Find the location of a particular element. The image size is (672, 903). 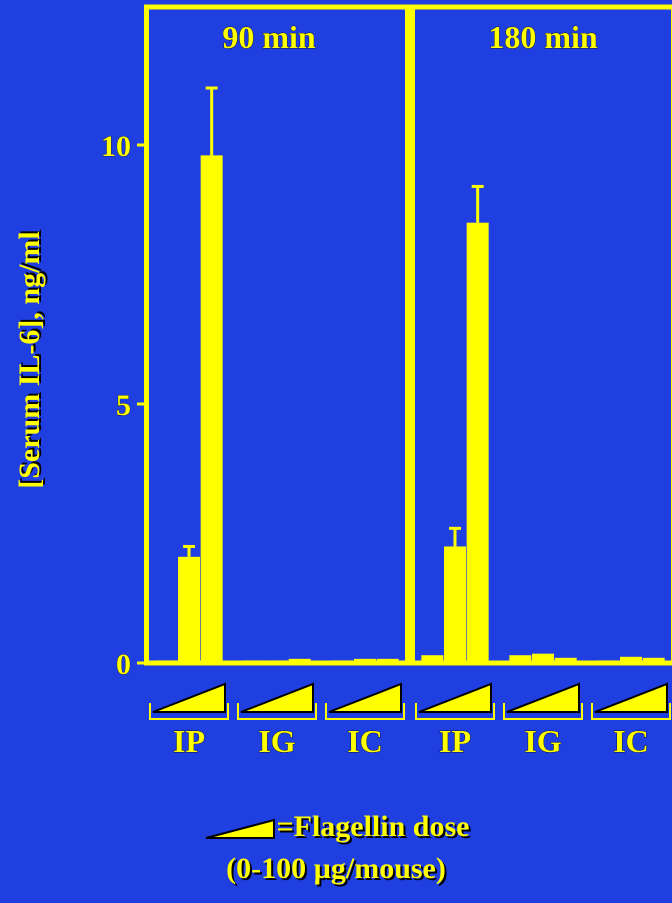

group-bracket-p0-ig is located at coordinates (277, 711).